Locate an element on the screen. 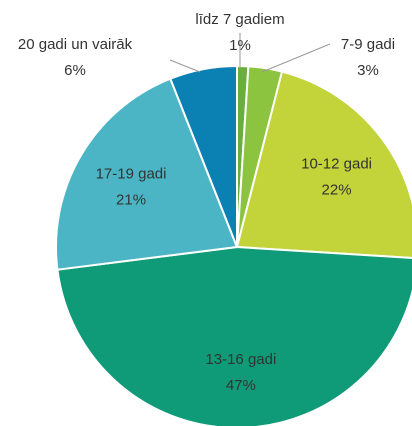 This screenshot has width=412, height=426. slice-label: 17-19 gadi is located at coordinates (131, 173).